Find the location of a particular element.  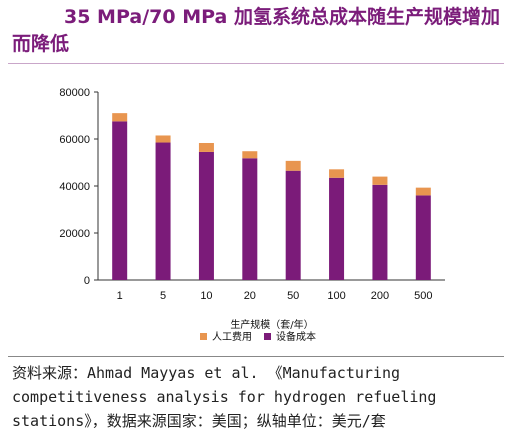

legend: 人工费用 设备成本 is located at coordinates (258, 336).